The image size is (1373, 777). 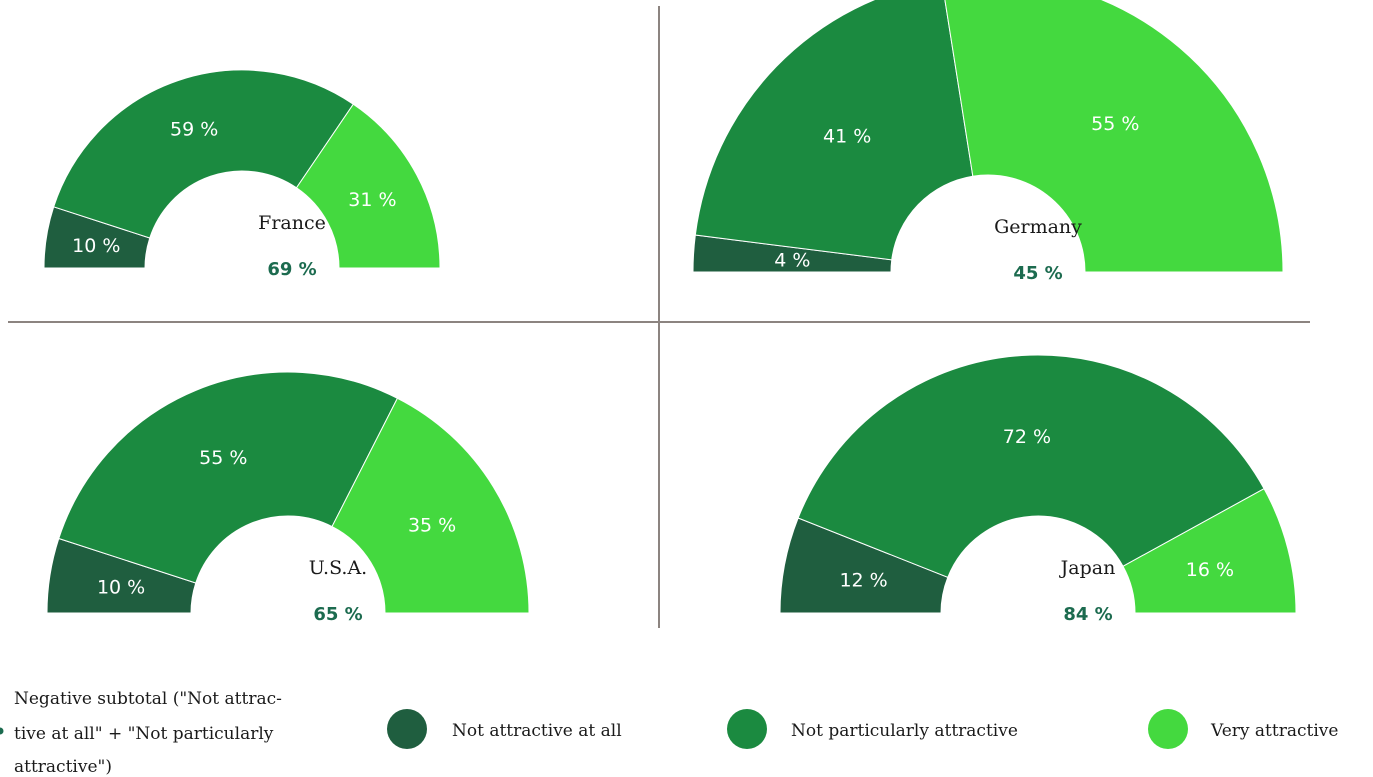 I want to click on gauge-title-france: France, so click(x=292, y=223).